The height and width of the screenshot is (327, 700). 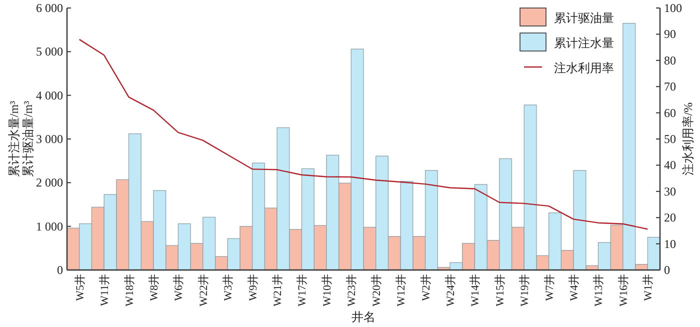 What do you see at coordinates (599, 290) in the screenshot?
I see `x-tick-label: W13井` at bounding box center [599, 290].